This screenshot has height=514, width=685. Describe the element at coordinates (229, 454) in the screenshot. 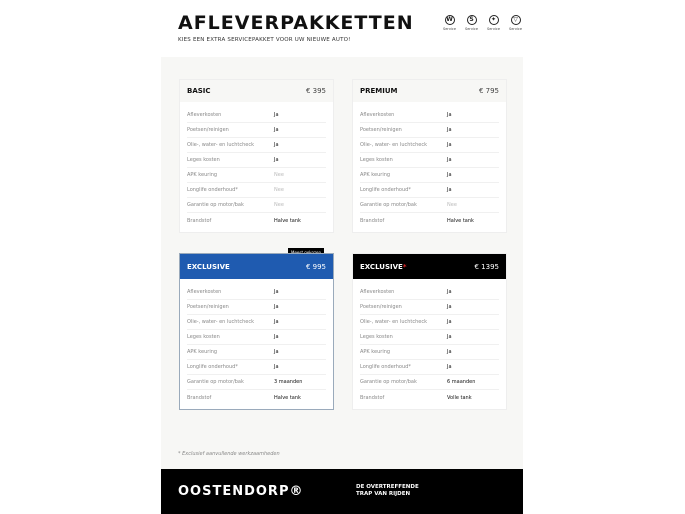

I see `footnote: * Exclusief aanvullende werkzaamheden` at that location.